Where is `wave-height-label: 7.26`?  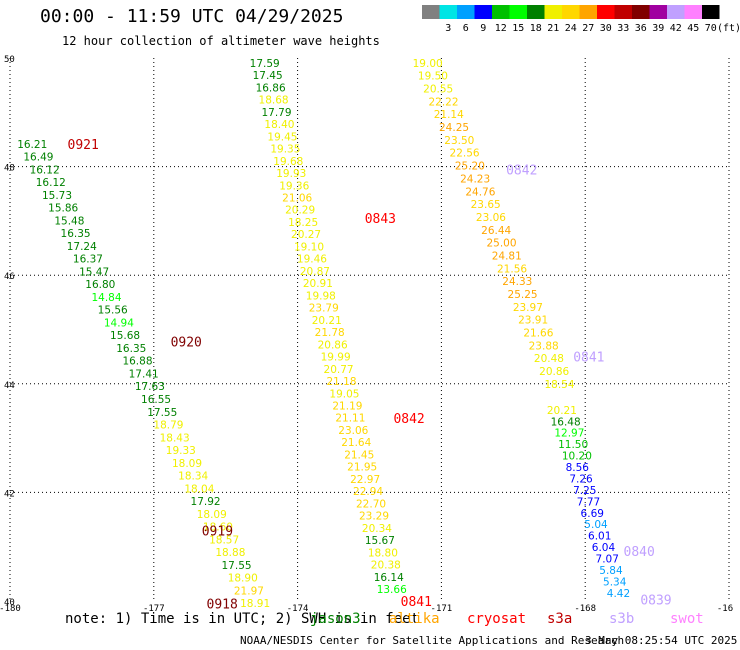
wave-height-label: 7.26 is located at coordinates (581, 479).